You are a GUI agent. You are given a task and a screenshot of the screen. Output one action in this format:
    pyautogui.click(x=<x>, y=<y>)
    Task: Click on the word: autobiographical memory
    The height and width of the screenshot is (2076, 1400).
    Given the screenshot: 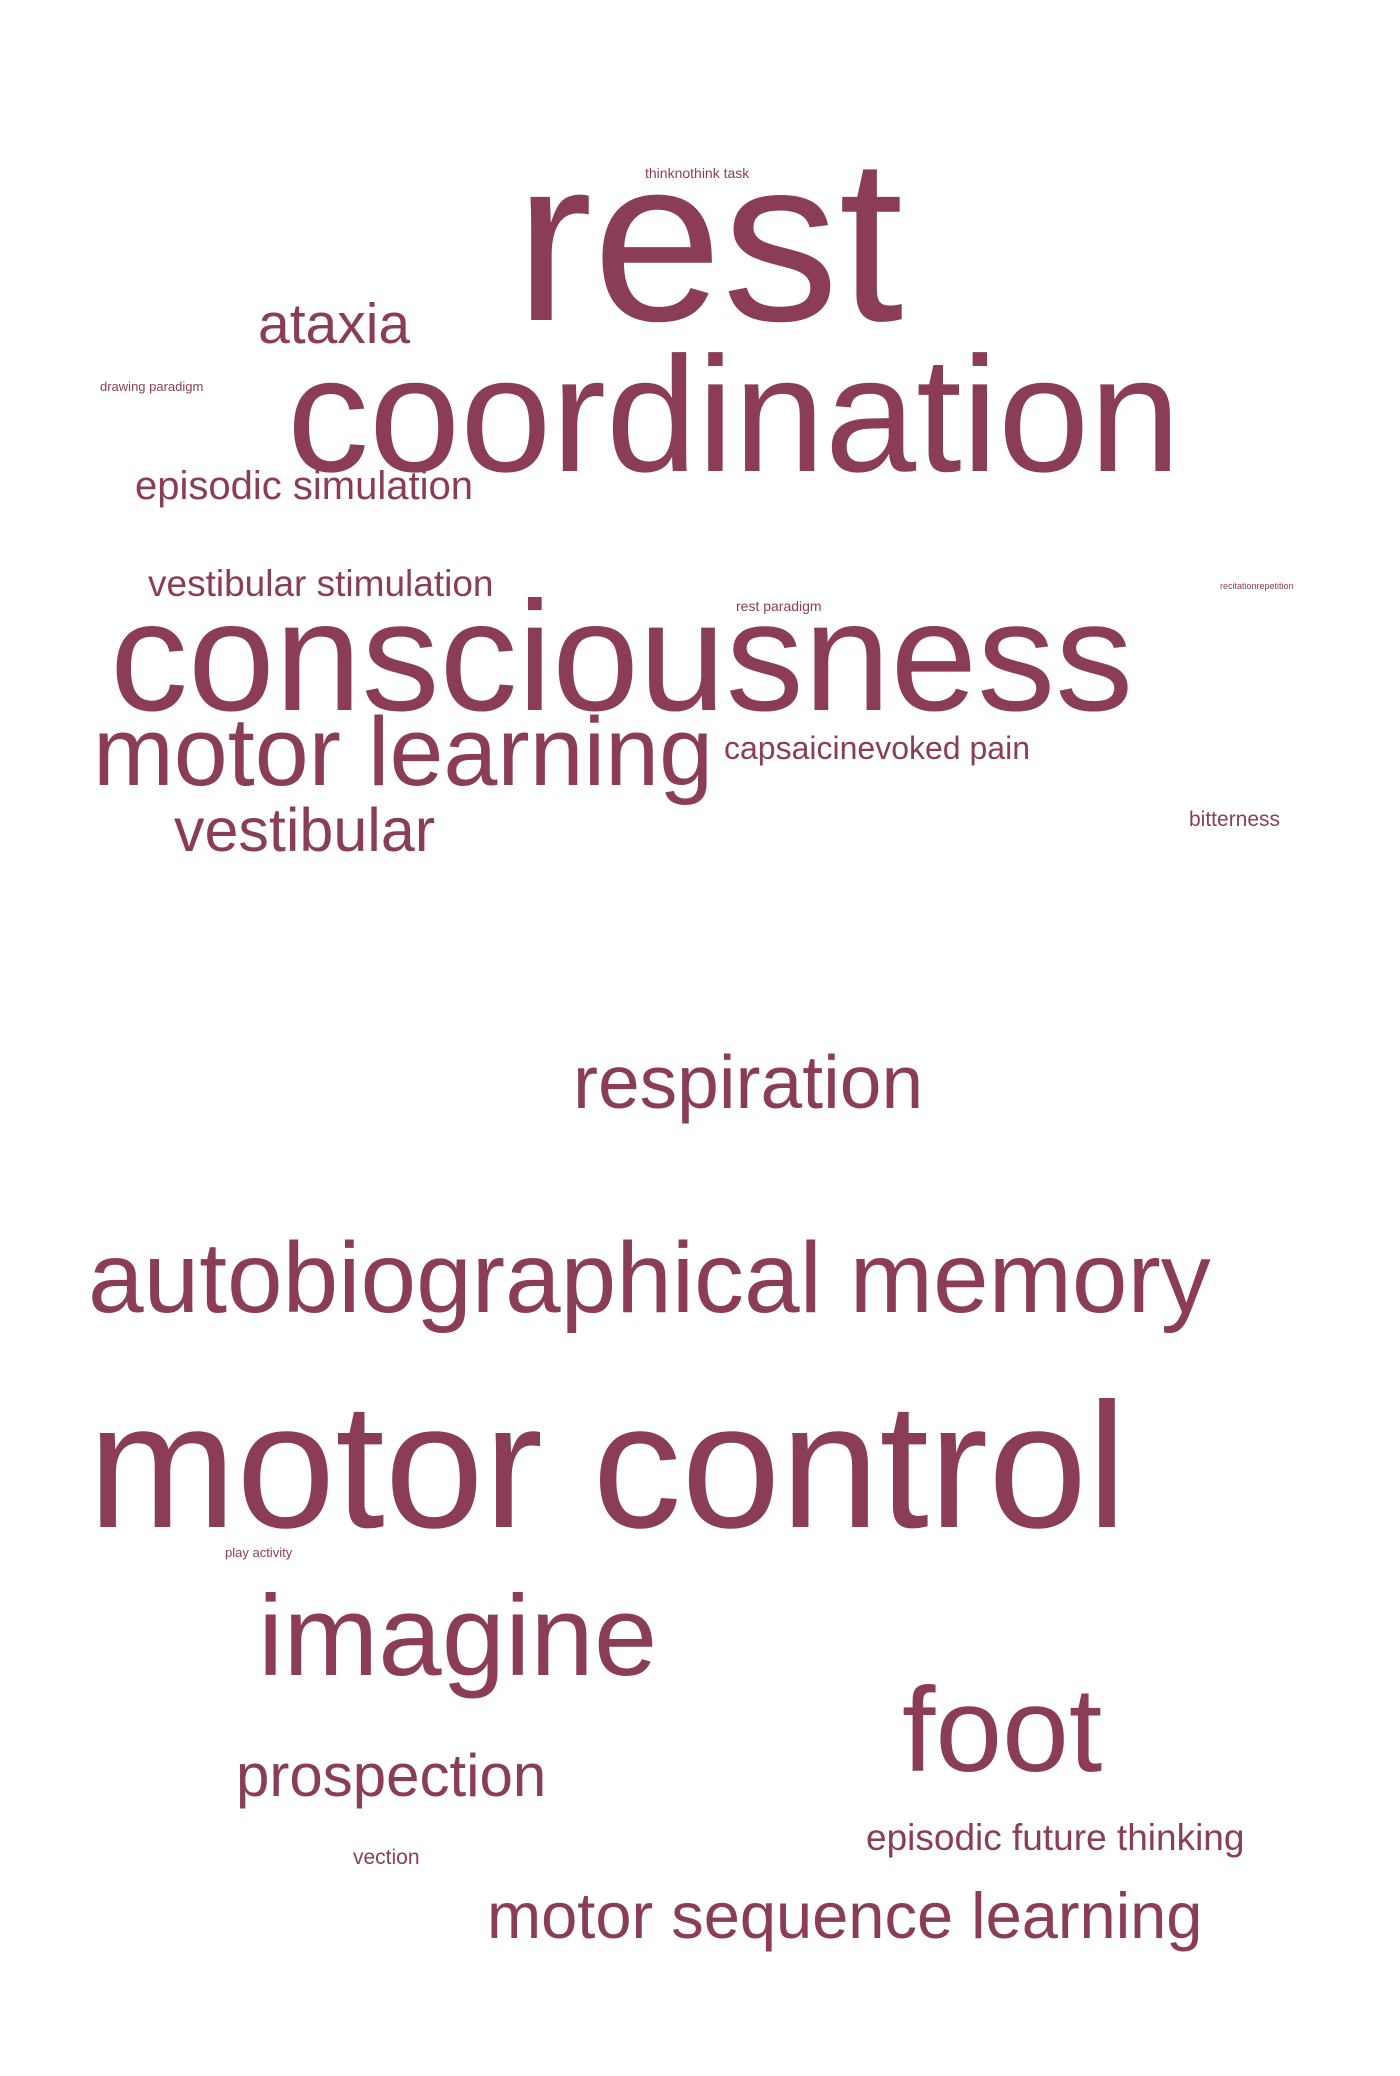 What is the action you would take?
    pyautogui.click(x=649, y=1278)
    